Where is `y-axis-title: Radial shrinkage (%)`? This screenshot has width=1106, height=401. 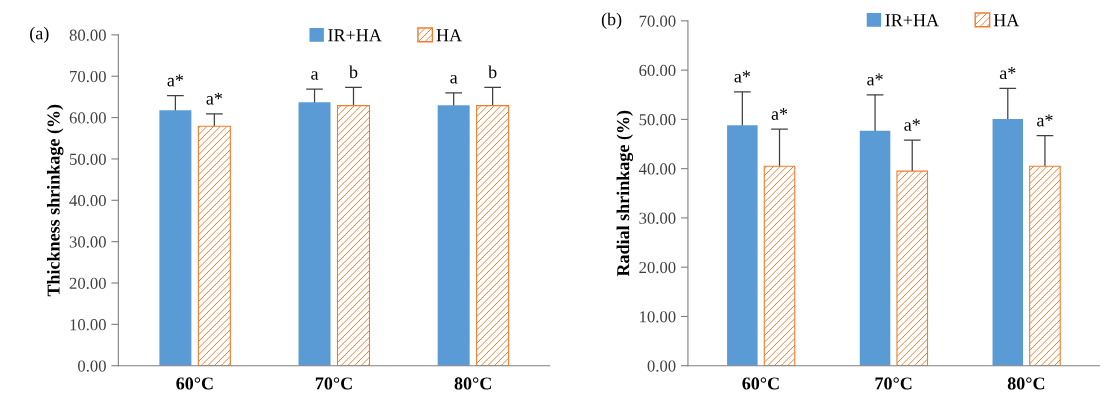 y-axis-title: Radial shrinkage (%) is located at coordinates (625, 193).